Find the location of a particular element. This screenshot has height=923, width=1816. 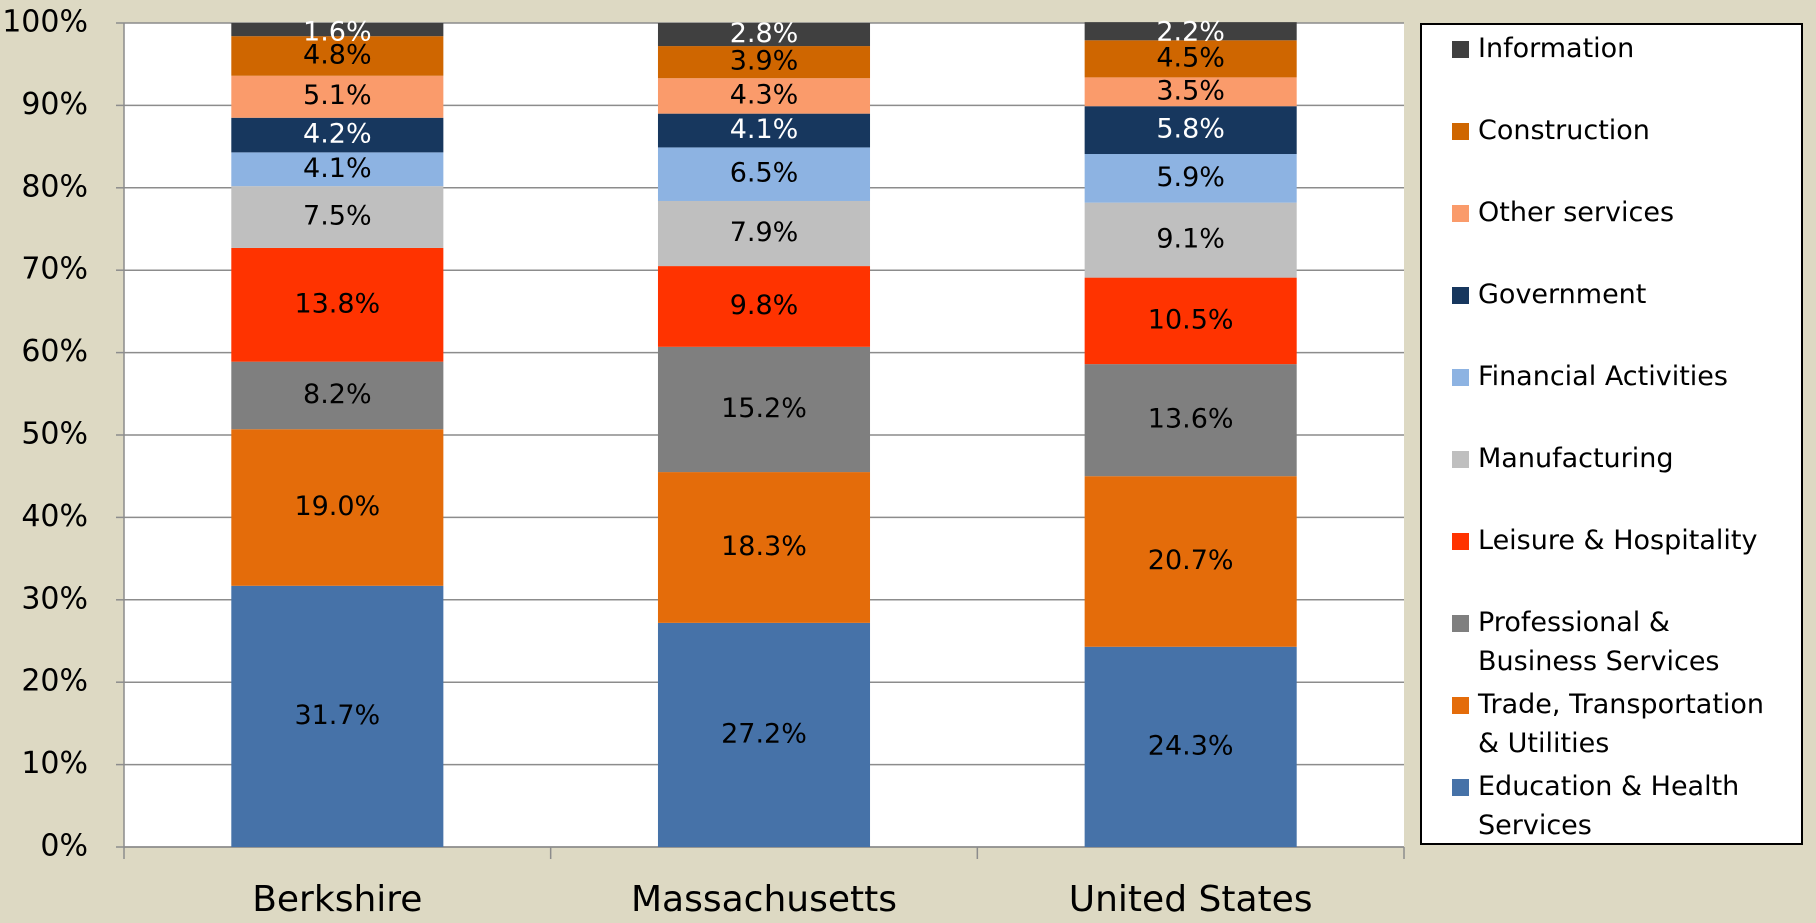

data-label: 13.6% is located at coordinates (1191, 419).